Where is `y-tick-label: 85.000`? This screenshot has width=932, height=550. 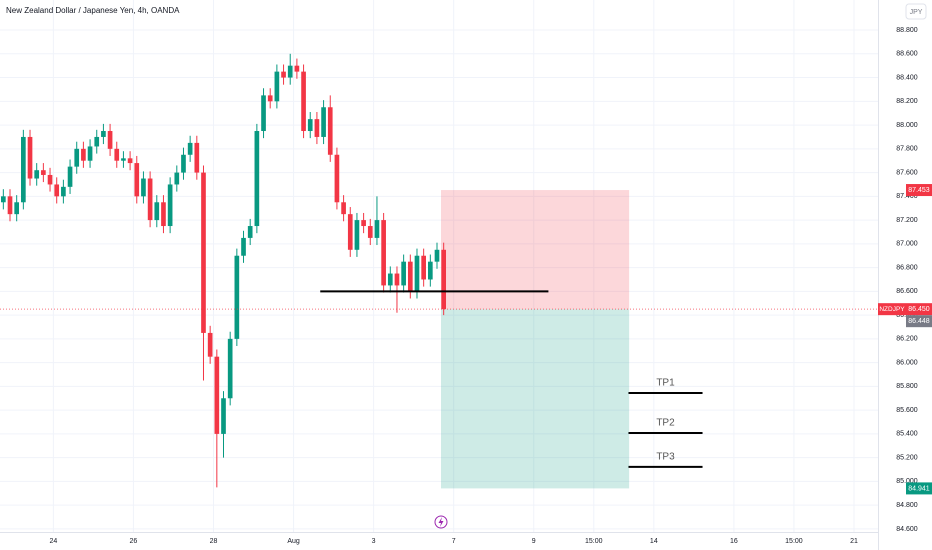 y-tick-label: 85.000 is located at coordinates (907, 481).